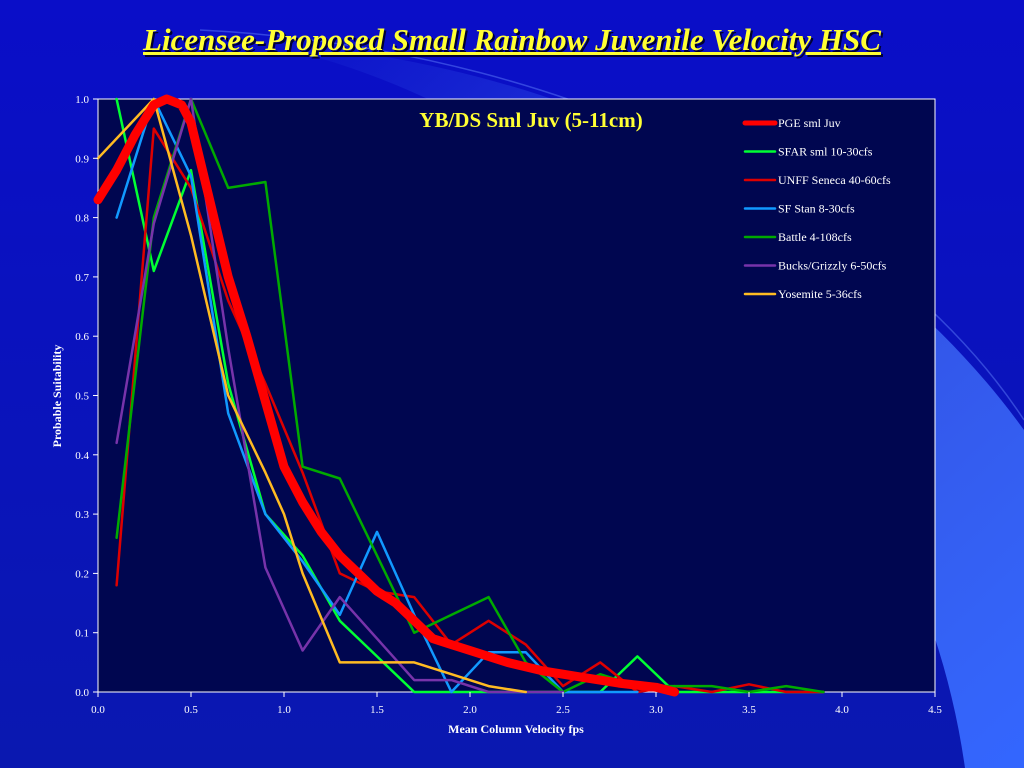 The image size is (1024, 768). What do you see at coordinates (834, 180) in the screenshot?
I see `legend-label: UNFF Seneca 40-60cfs` at bounding box center [834, 180].